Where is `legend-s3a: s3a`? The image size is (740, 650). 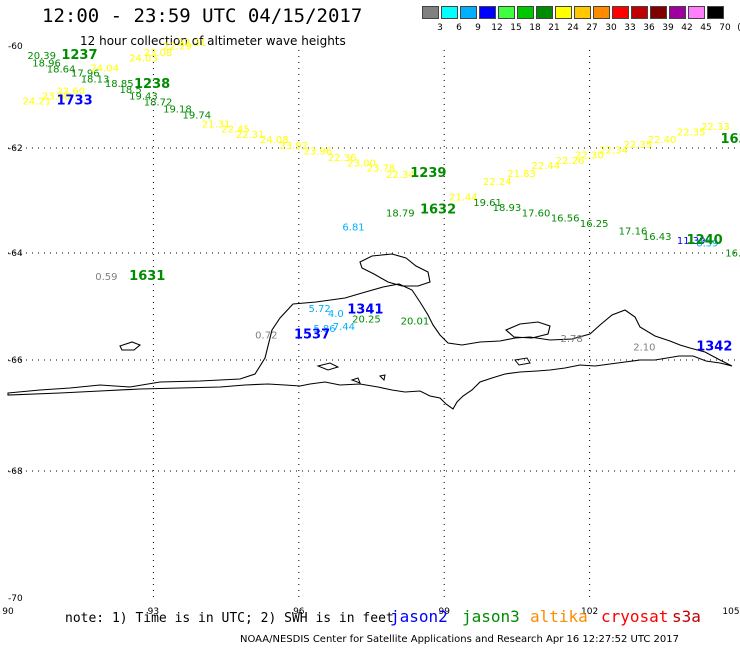 legend-s3a: s3a is located at coordinates (686, 616).